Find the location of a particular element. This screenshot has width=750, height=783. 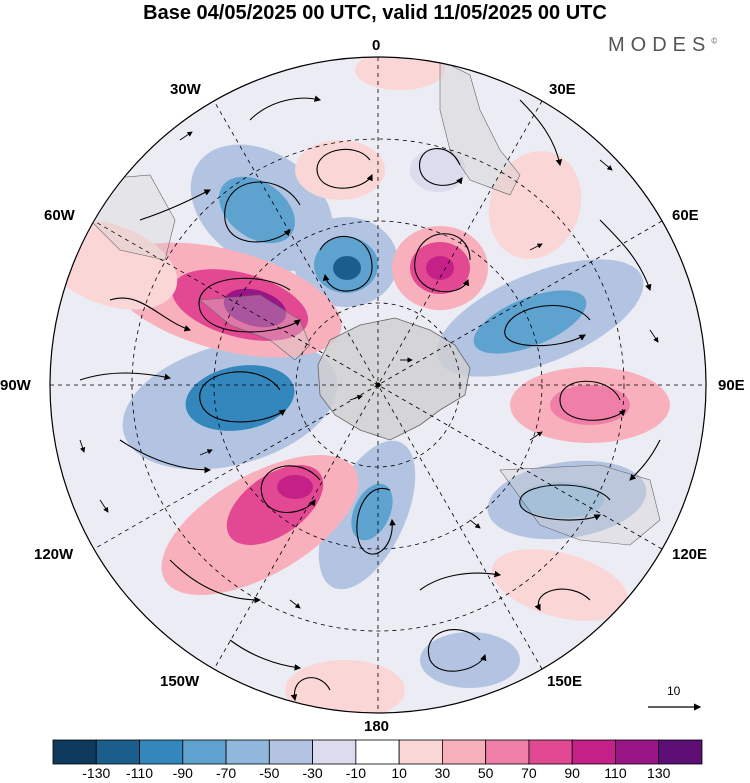

reference-vector-label: 10 is located at coordinates (674, 691).